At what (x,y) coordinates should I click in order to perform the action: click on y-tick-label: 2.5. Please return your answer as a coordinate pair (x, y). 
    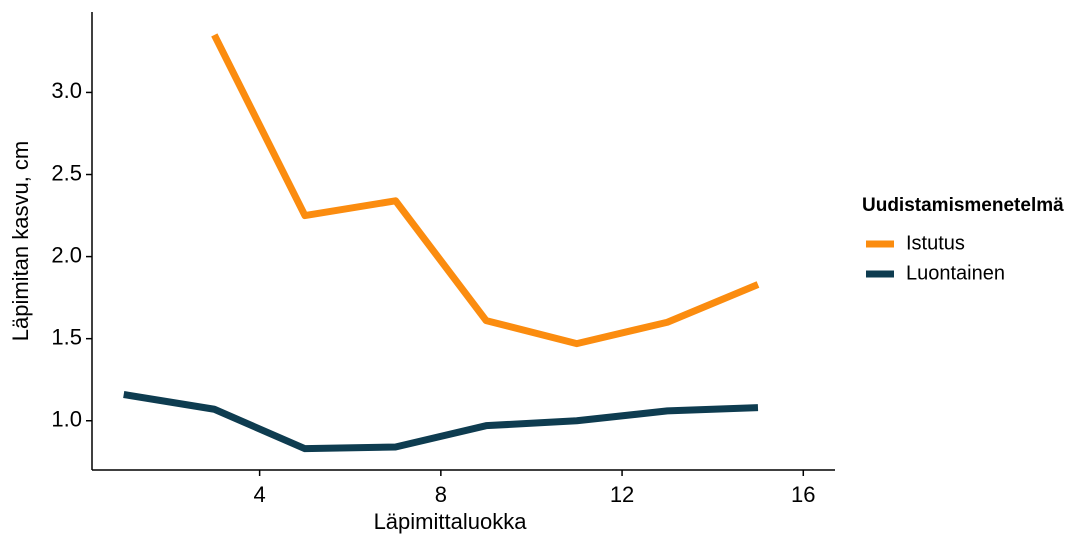
    Looking at the image, I should click on (66, 172).